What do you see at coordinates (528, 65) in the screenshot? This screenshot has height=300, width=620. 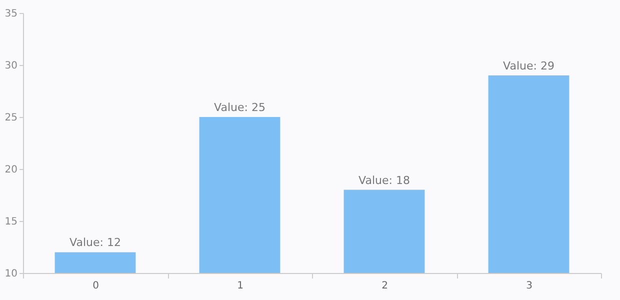 I see `data-label: Value: 29` at bounding box center [528, 65].